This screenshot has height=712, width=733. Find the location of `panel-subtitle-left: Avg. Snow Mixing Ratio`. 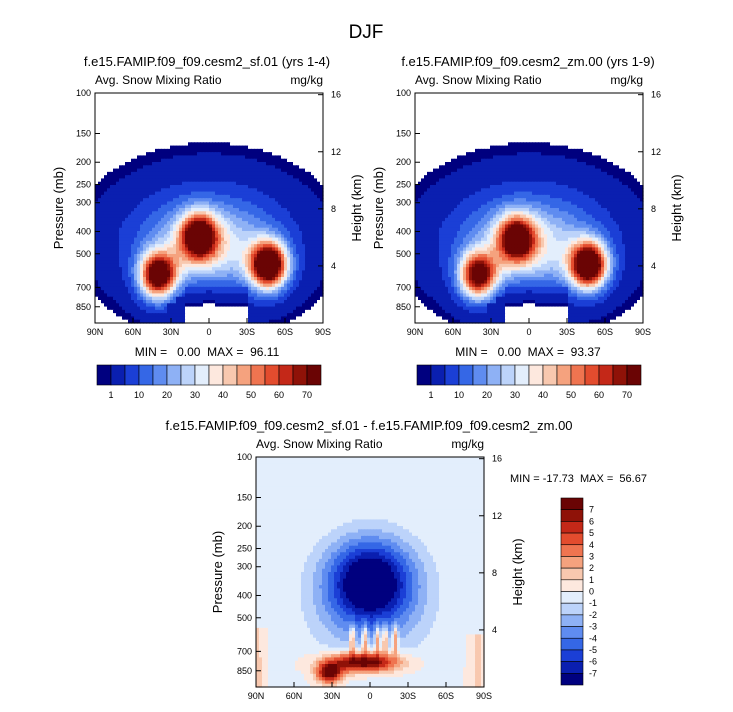

panel-subtitle-left: Avg. Snow Mixing Ratio is located at coordinates (158, 80).